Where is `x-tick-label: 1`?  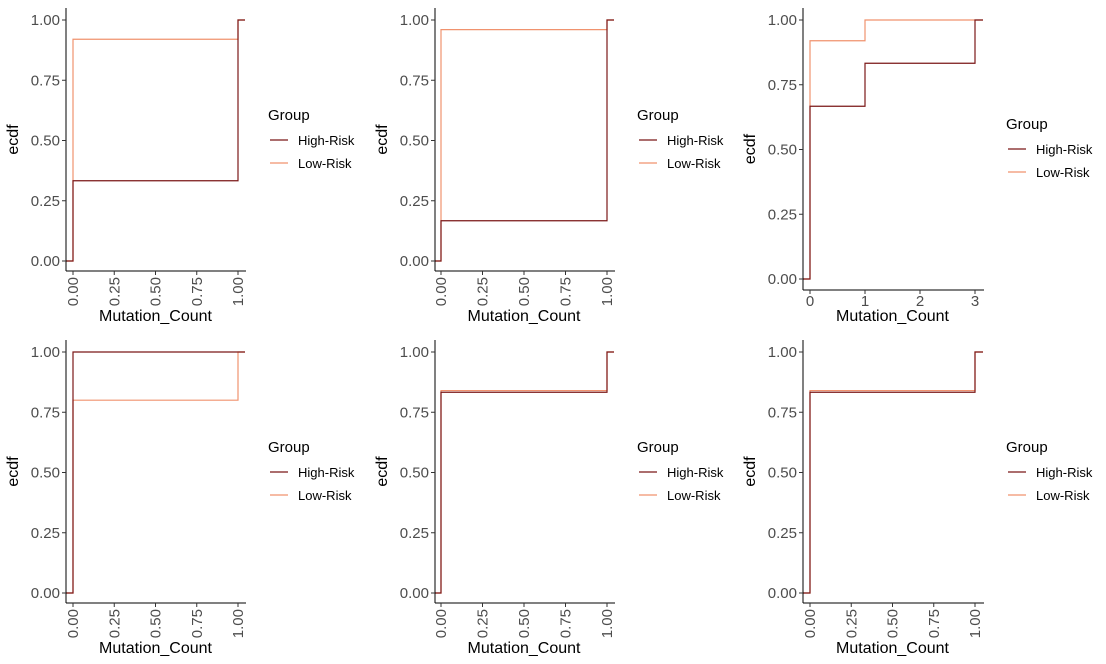
x-tick-label: 1 is located at coordinates (865, 301).